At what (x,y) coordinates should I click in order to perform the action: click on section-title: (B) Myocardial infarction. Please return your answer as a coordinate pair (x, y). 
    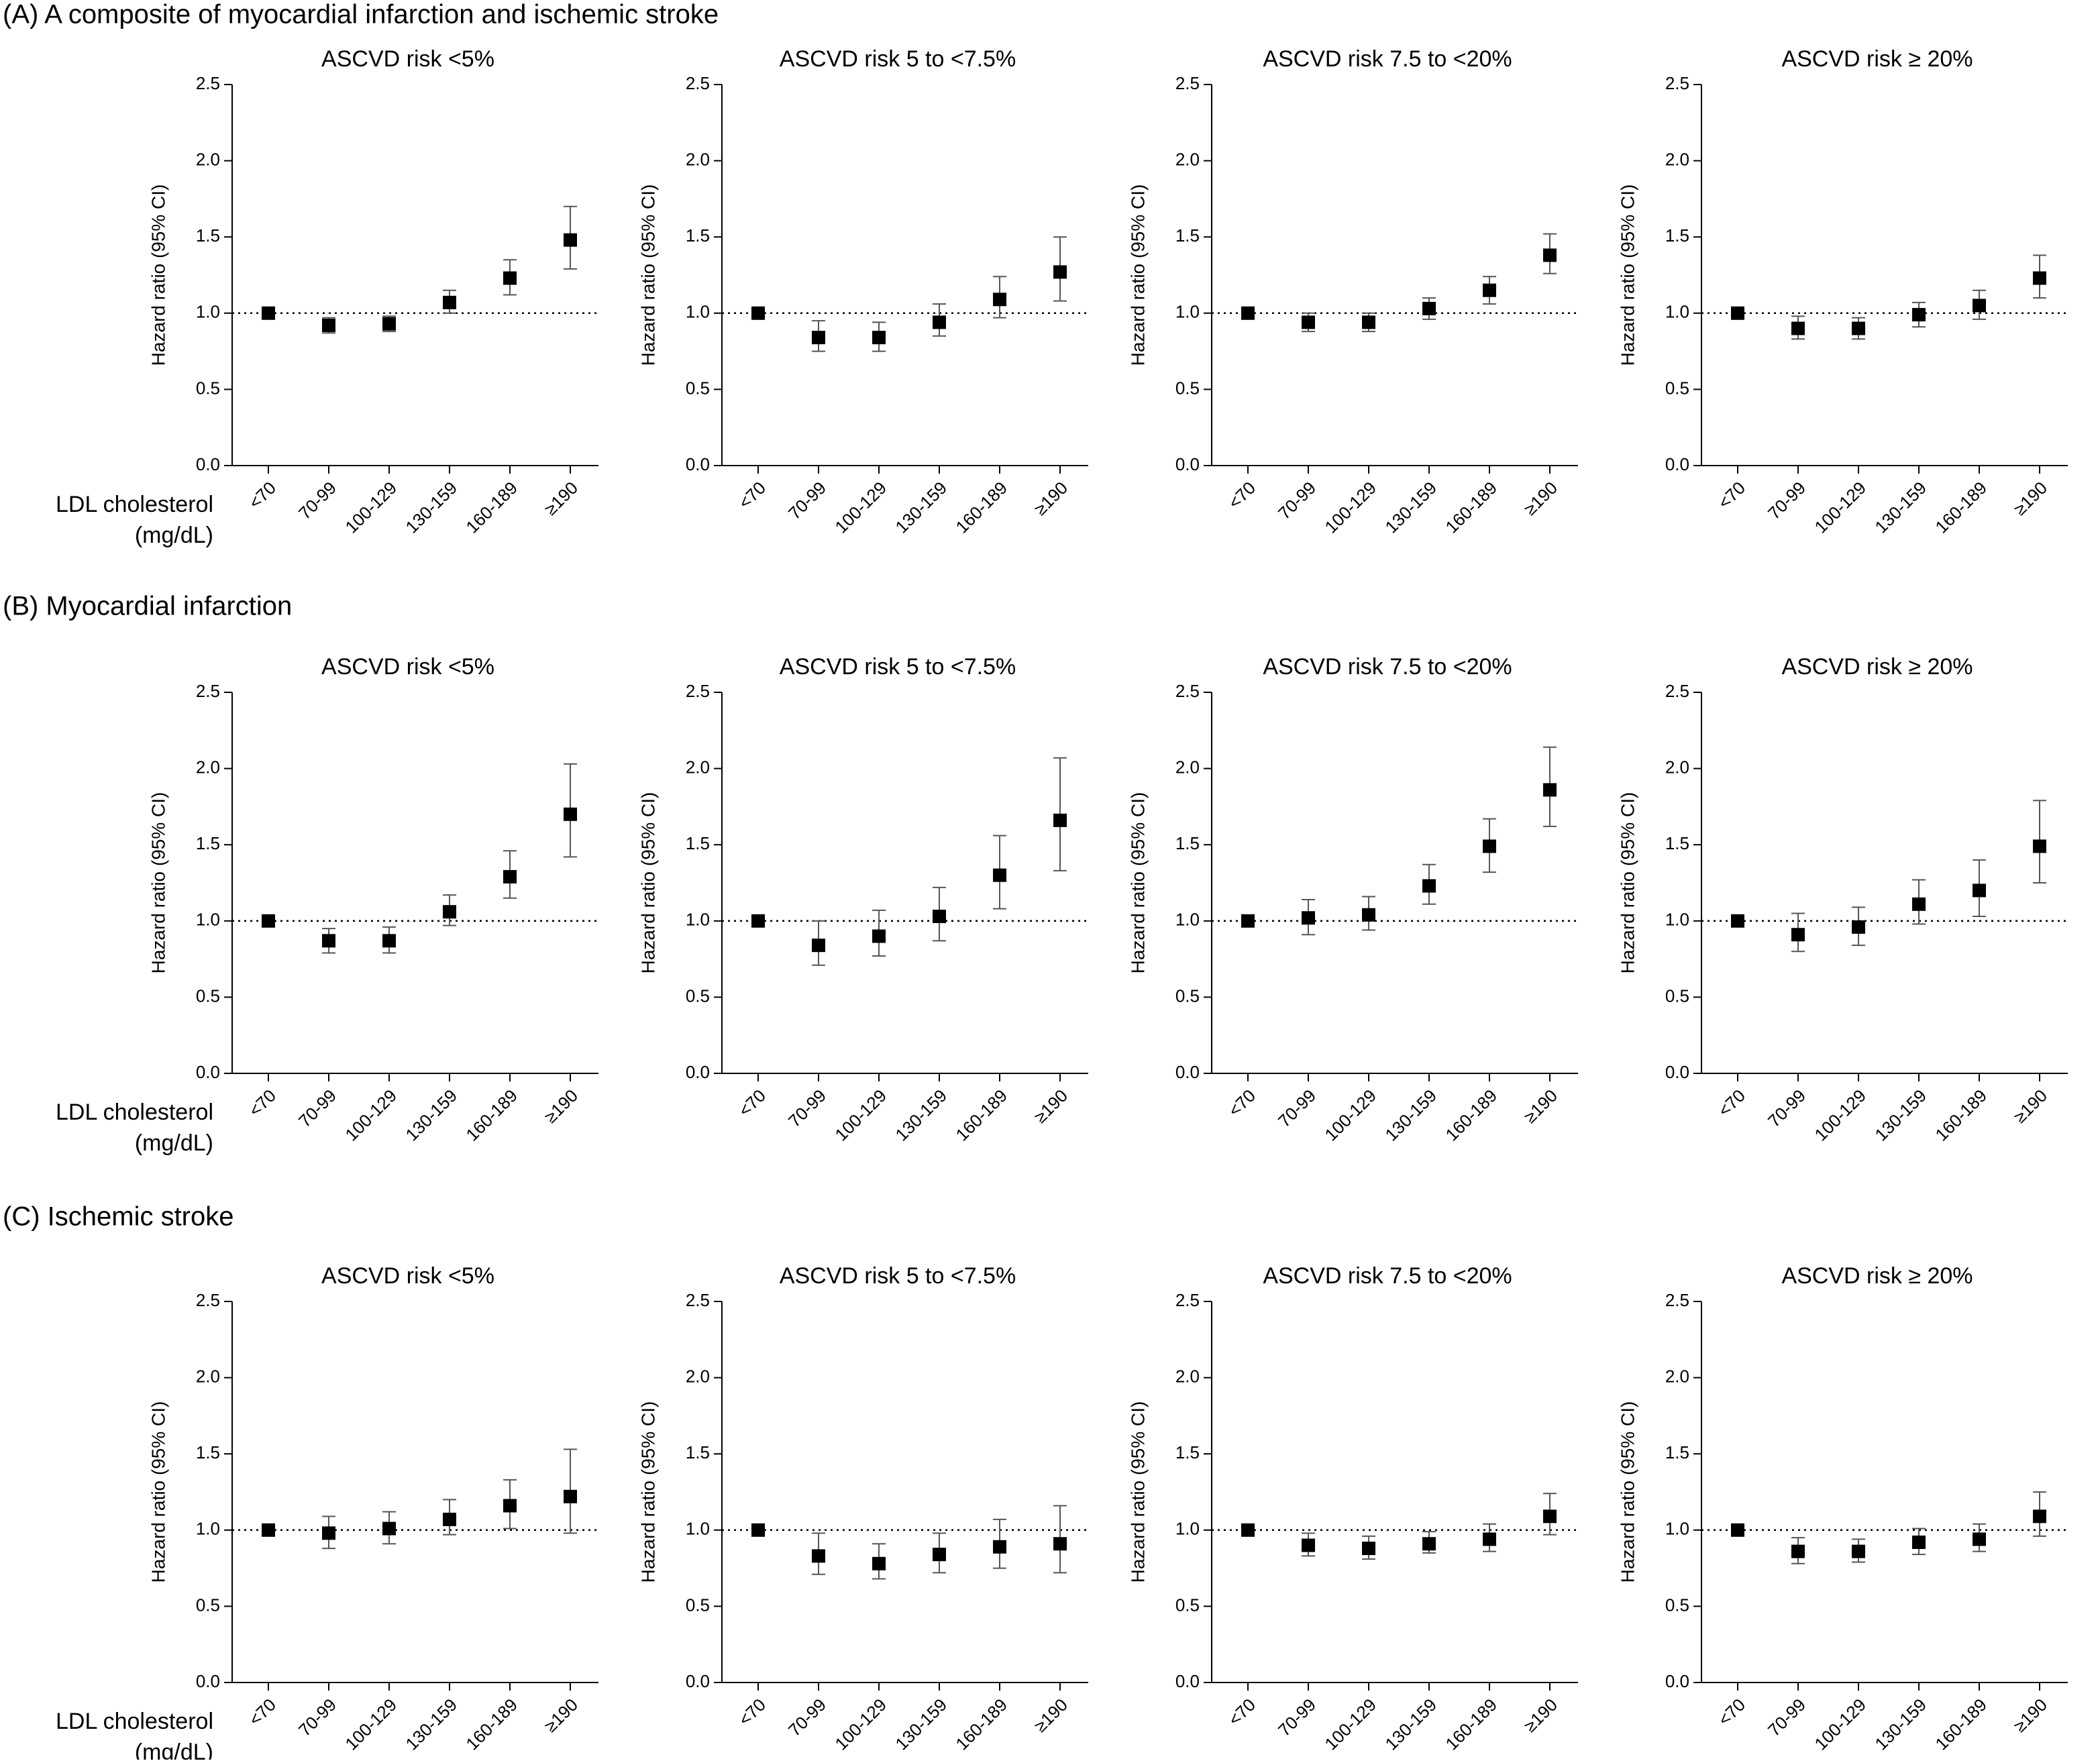
    Looking at the image, I should click on (148, 606).